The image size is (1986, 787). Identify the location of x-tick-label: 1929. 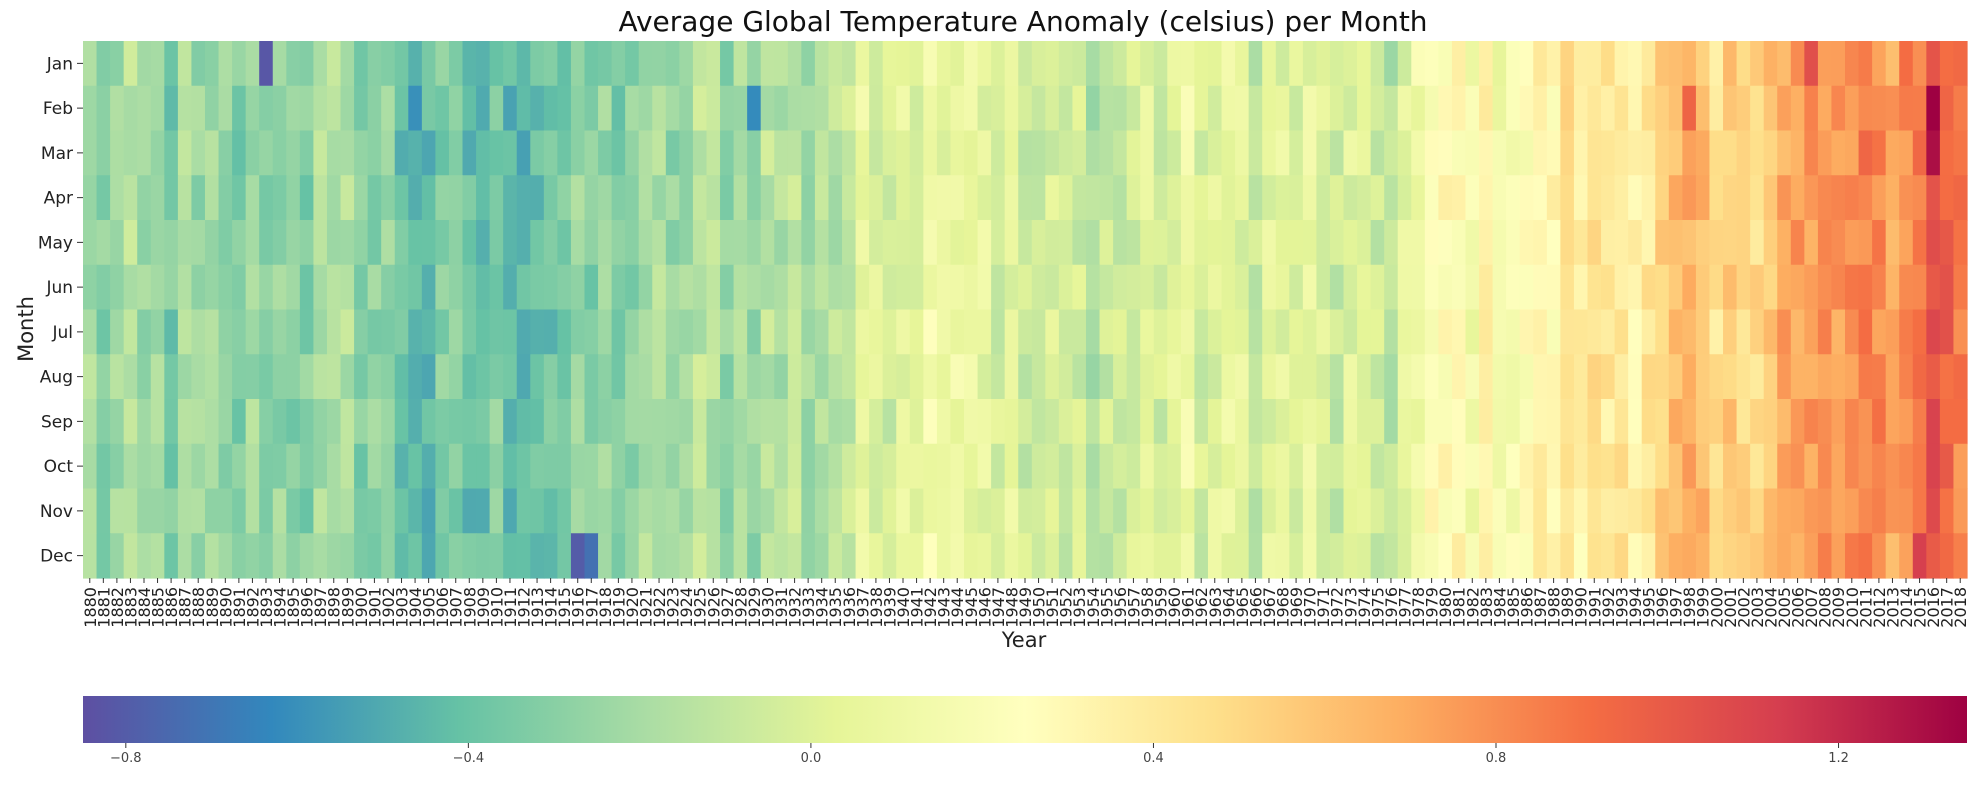
(754, 607).